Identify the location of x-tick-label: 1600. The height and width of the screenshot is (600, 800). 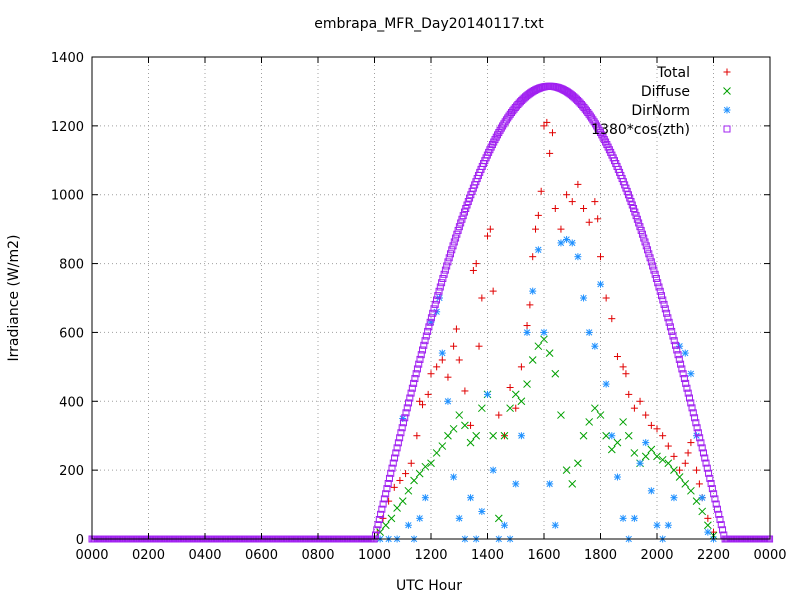
(543, 555).